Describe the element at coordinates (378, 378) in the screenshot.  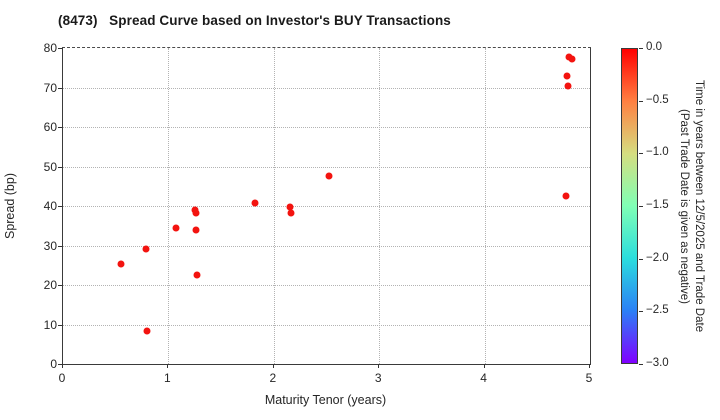
I see `x-tick-label: 3` at that location.